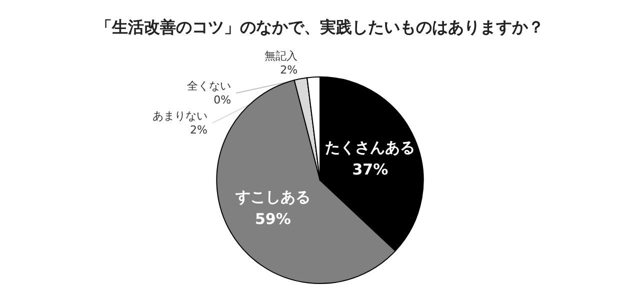 The width and height of the screenshot is (640, 303). I want to click on text: 0%, so click(223, 100).